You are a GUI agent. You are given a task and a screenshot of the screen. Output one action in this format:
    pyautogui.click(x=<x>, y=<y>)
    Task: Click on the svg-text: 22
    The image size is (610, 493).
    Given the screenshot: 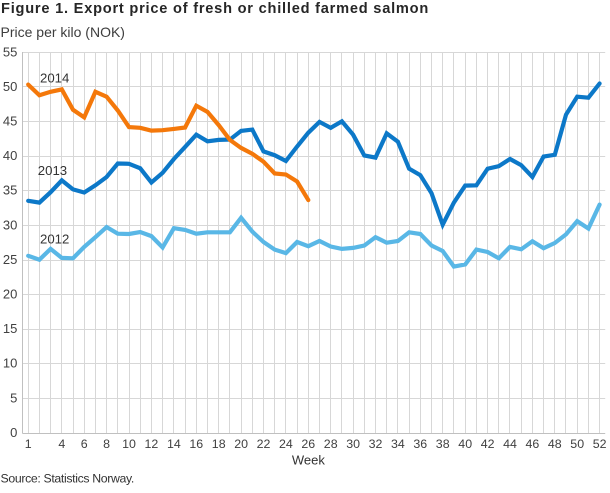 What is the action you would take?
    pyautogui.click(x=264, y=444)
    